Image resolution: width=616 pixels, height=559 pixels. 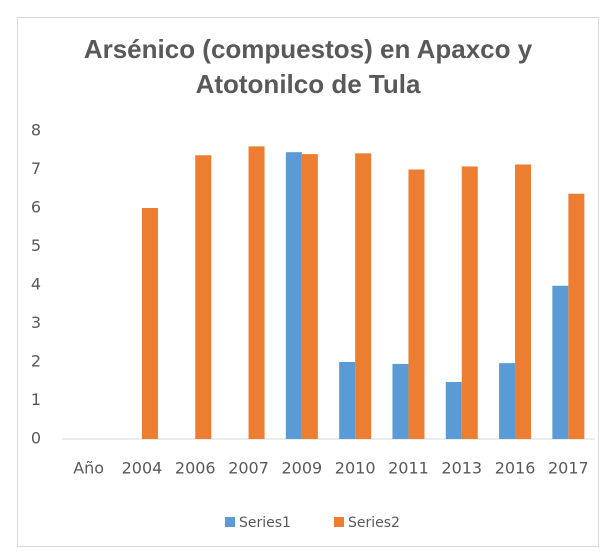 What do you see at coordinates (88, 468) in the screenshot?
I see `x-tick-label: Año` at bounding box center [88, 468].